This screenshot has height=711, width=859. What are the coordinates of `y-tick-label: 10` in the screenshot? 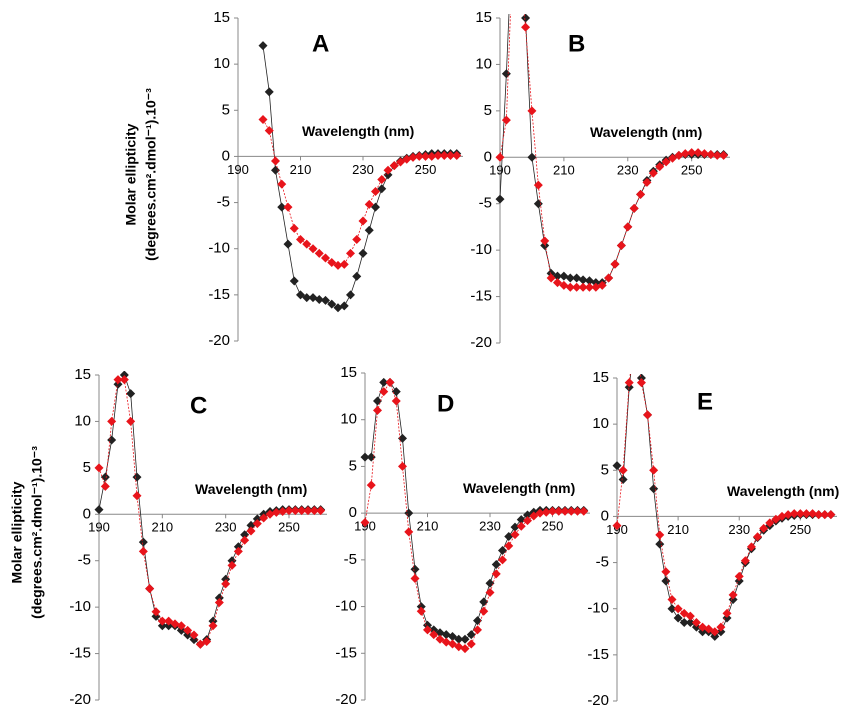 It's located at (221, 63).